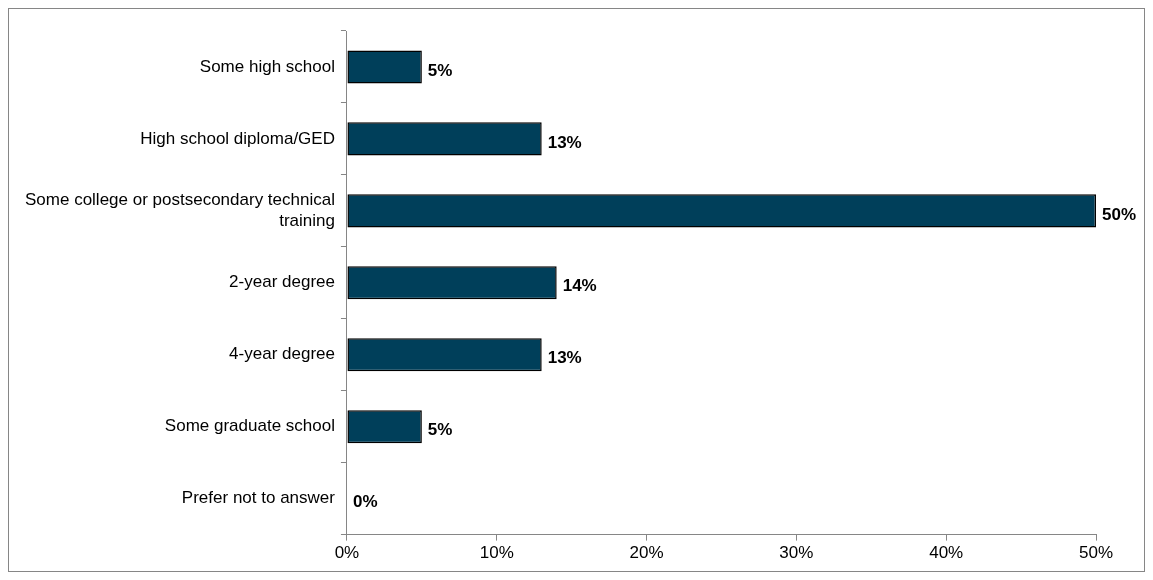 The image size is (1153, 580). Describe the element at coordinates (282, 354) in the screenshot. I see `y-tick-label: 4-year degree` at that location.